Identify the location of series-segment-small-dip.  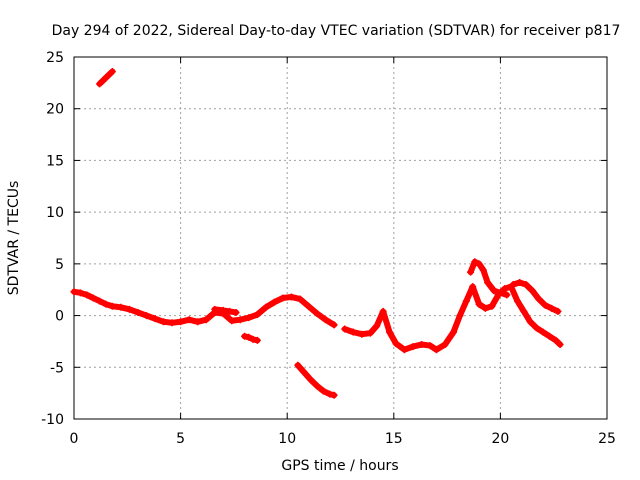
(251, 338).